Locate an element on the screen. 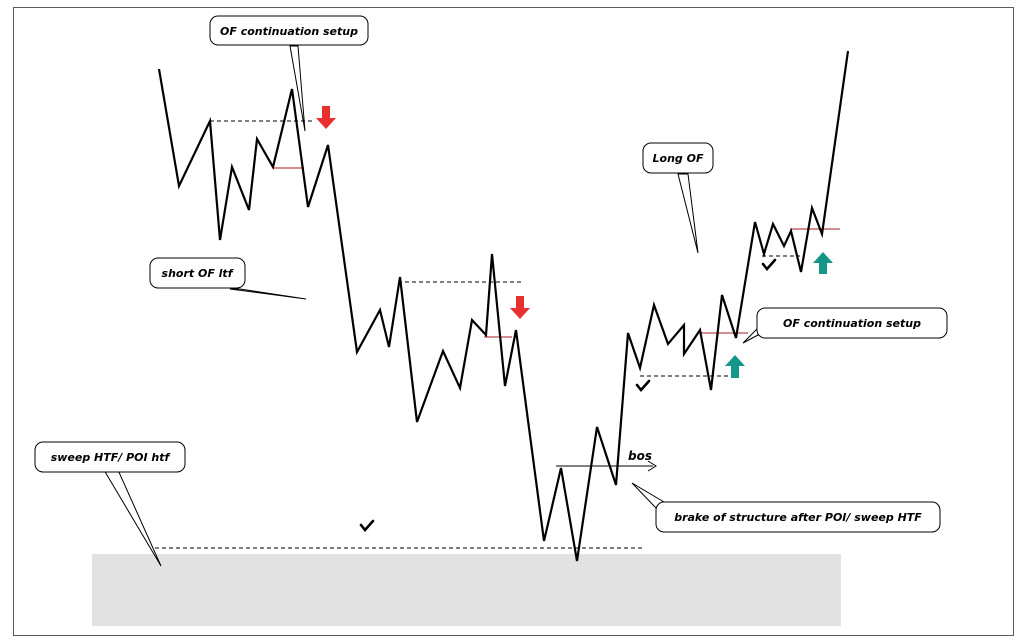 Image resolution: width=1026 pixels, height=644 pixels. callout-short-of-ltf: short OF ltf is located at coordinates (197, 273).